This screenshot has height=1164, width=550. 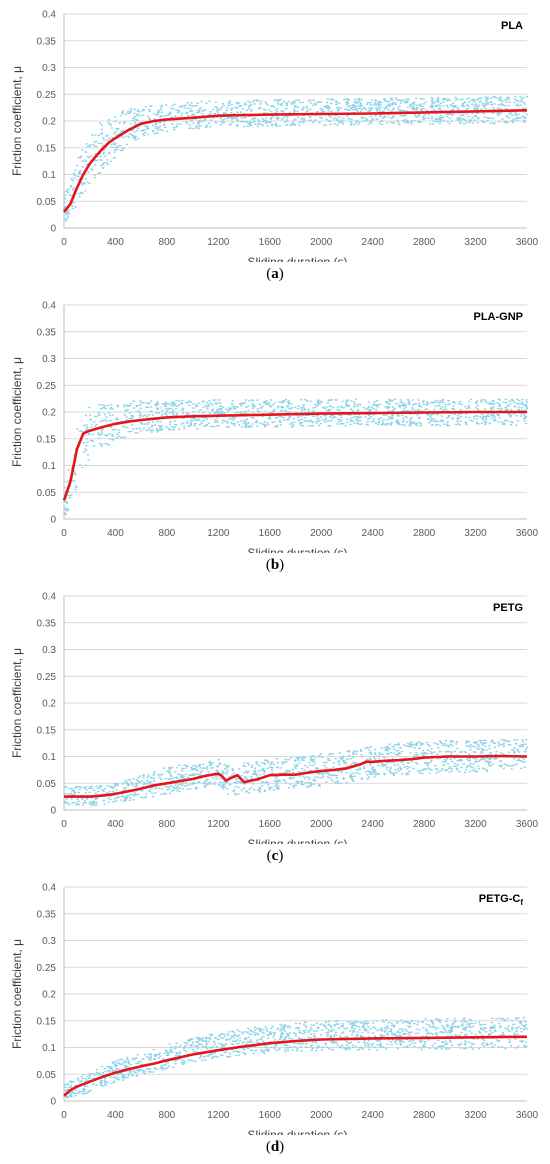 What do you see at coordinates (47, 968) in the screenshot?
I see `y-tick-label: 0.25` at bounding box center [47, 968].